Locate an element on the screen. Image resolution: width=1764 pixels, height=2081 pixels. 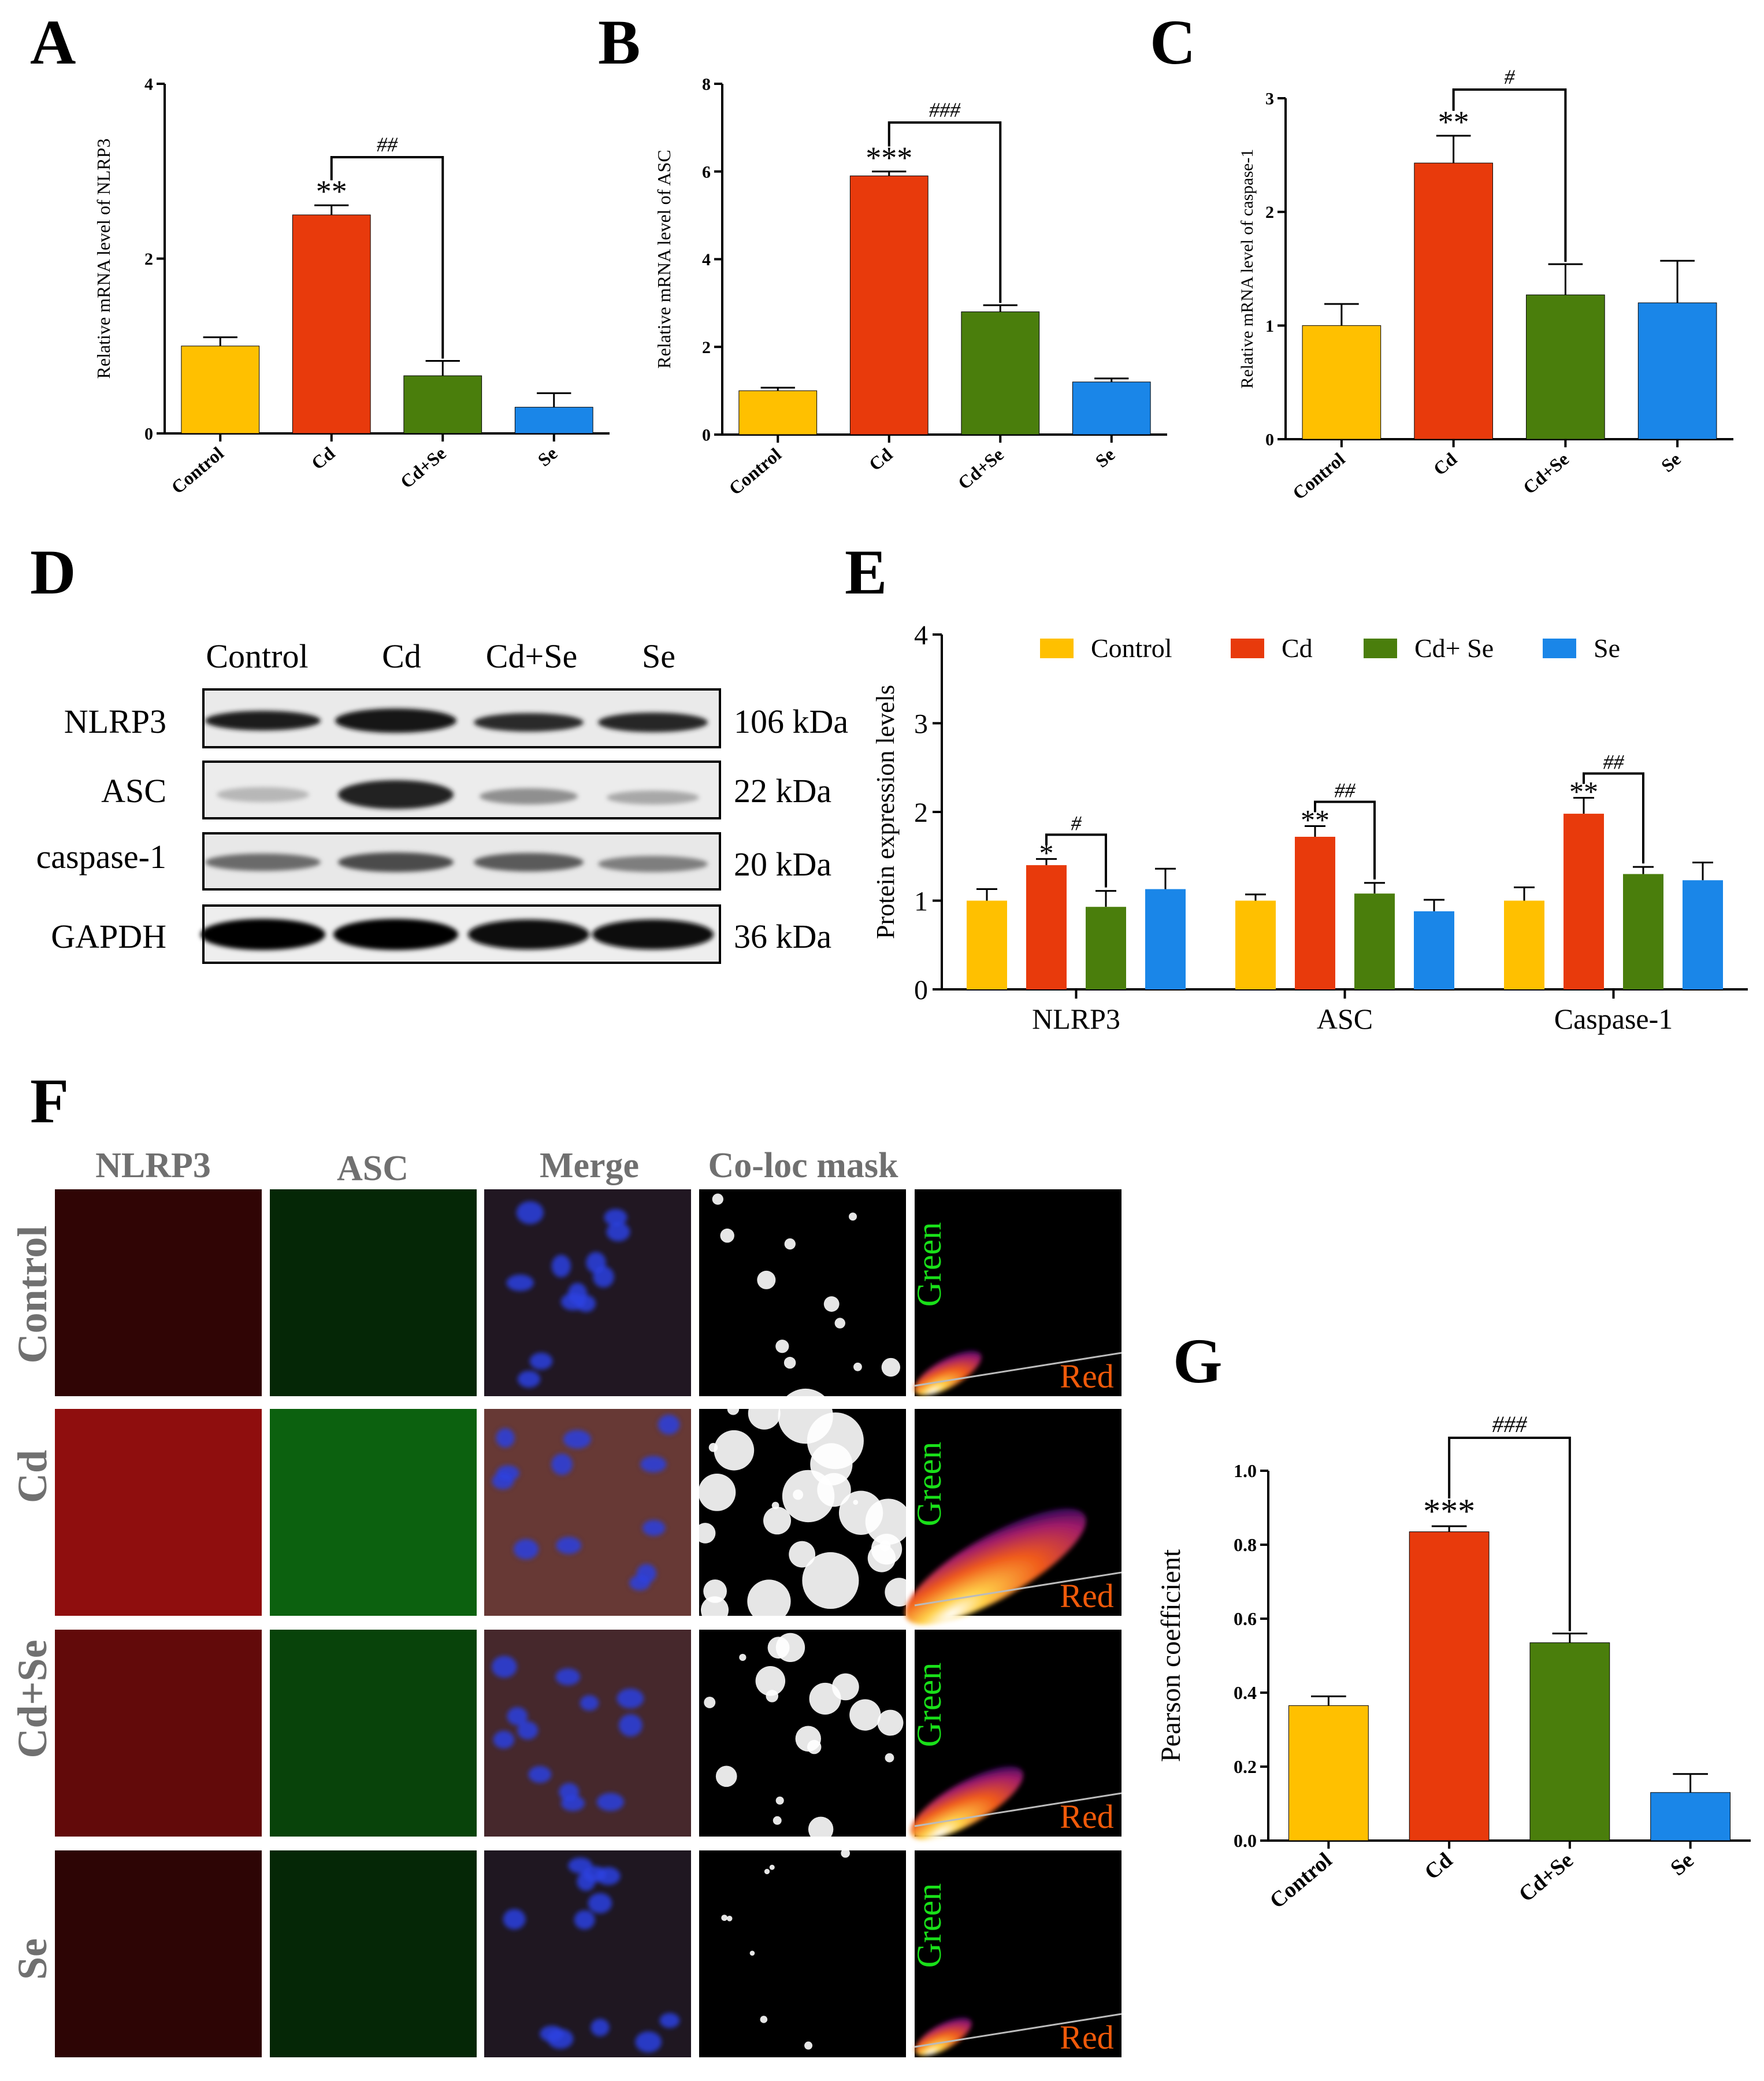
bar-se is located at coordinates (553, 420).